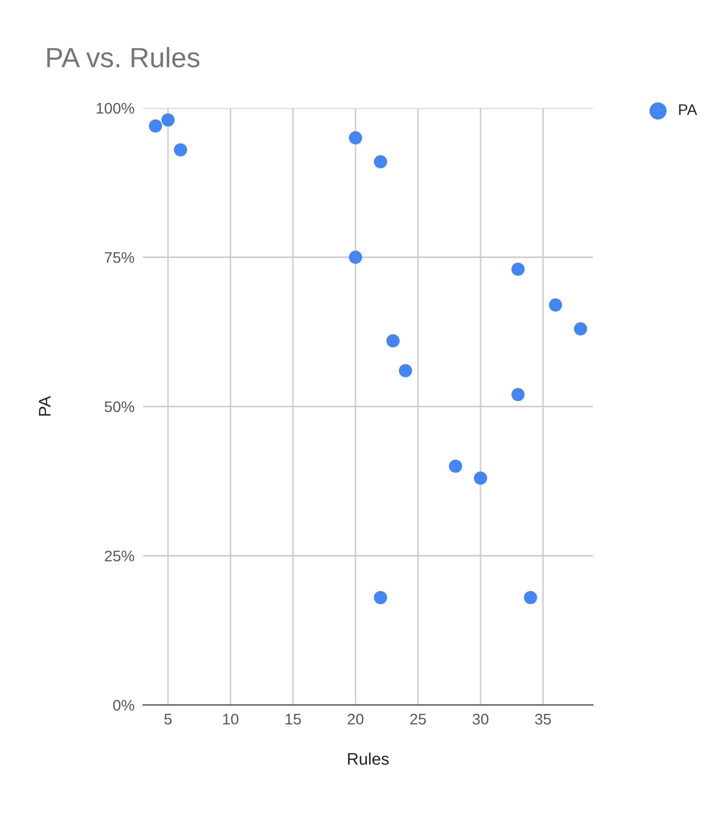 The width and height of the screenshot is (702, 814). What do you see at coordinates (356, 719) in the screenshot?
I see `x-tick-label: 20` at bounding box center [356, 719].